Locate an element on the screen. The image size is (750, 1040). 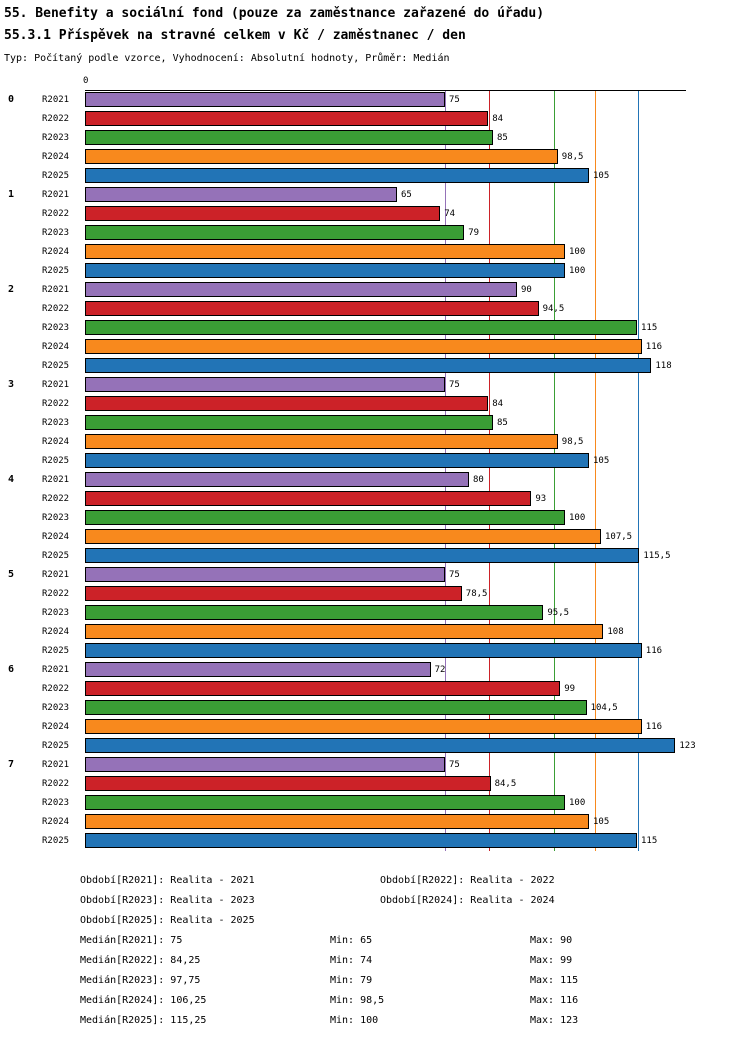
stat-max-r2024: Max: 116 is located at coordinates (554, 1000).